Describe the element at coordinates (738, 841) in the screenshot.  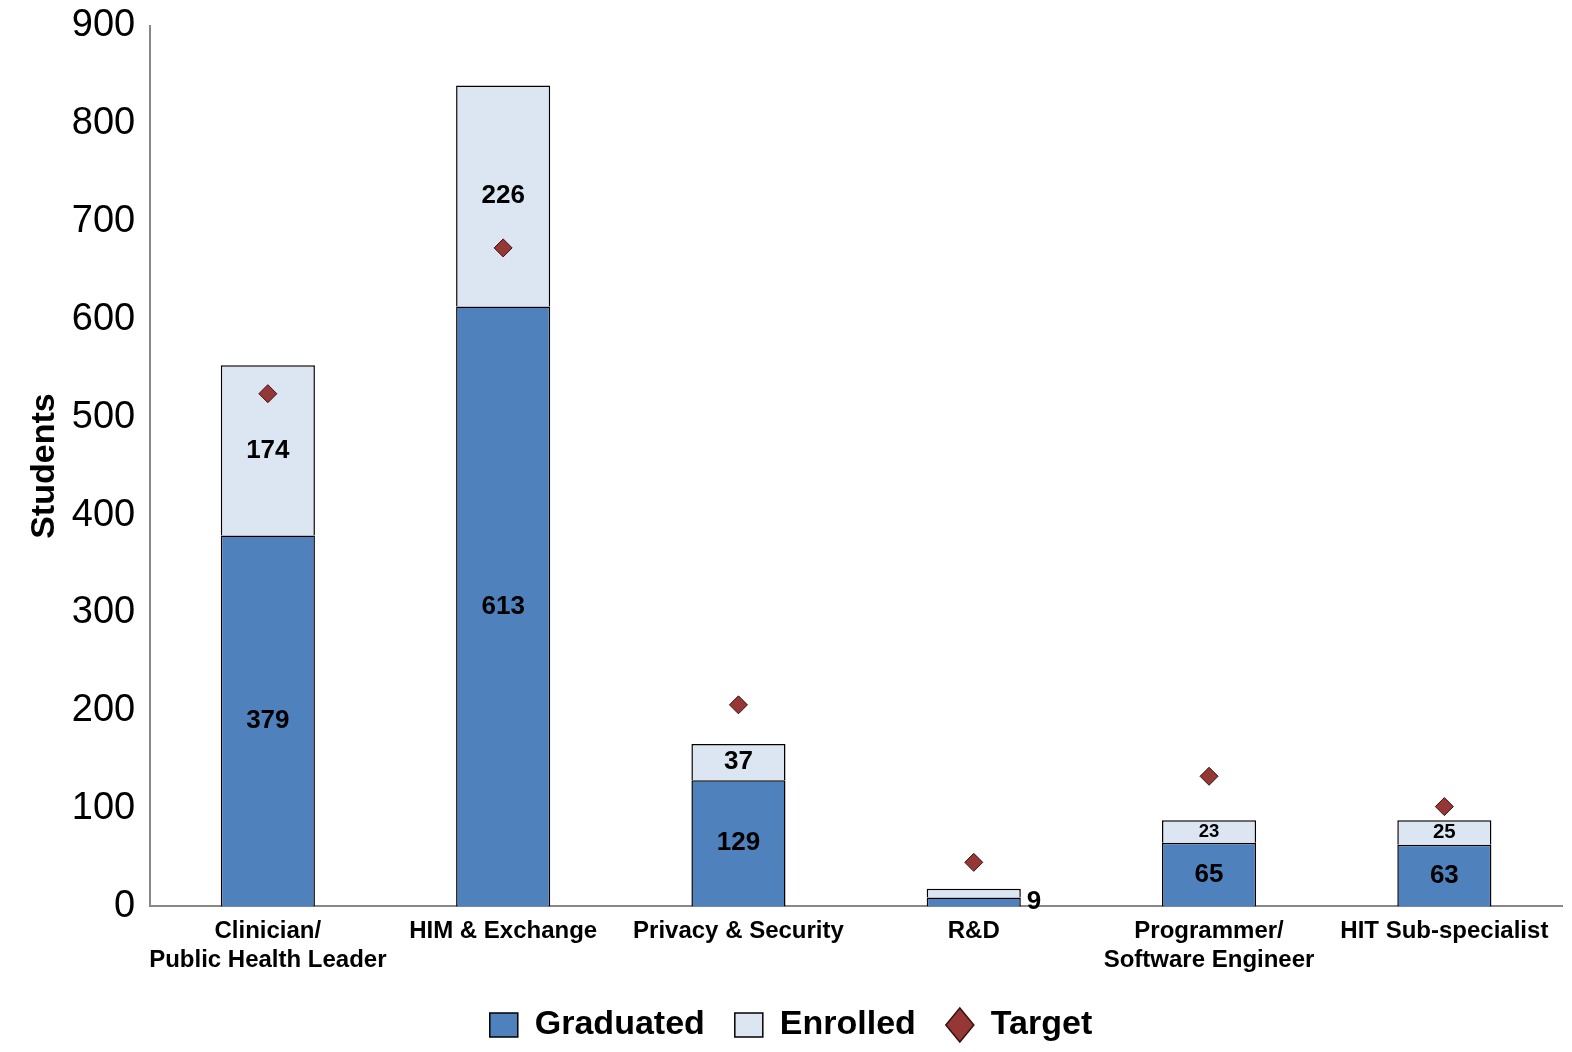
I see `data-label: 129` at that location.